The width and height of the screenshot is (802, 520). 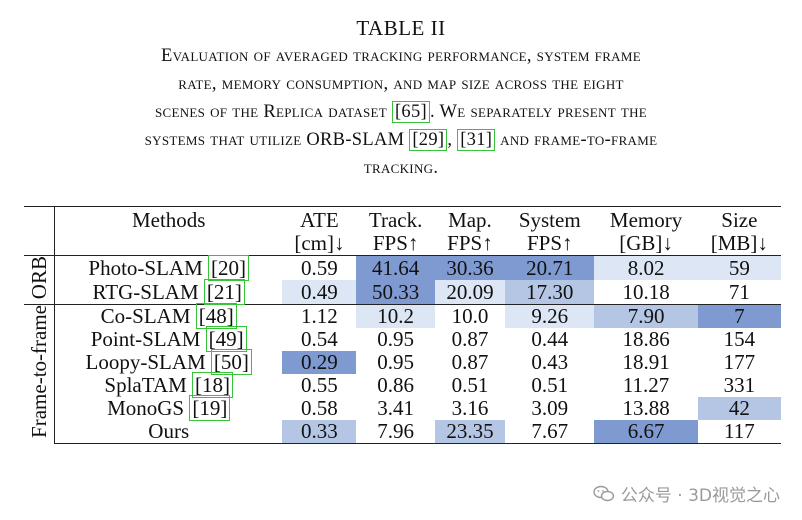 What do you see at coordinates (148, 291) in the screenshot?
I see `method-name: RTG-SLAM` at bounding box center [148, 291].